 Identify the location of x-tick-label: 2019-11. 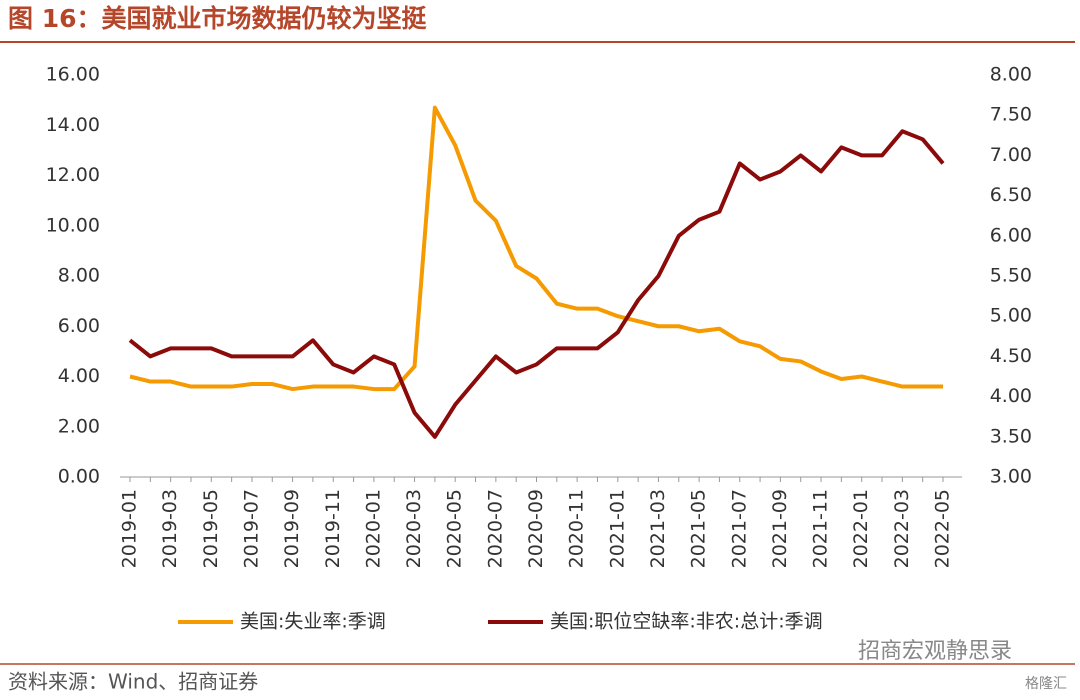
(333, 528).